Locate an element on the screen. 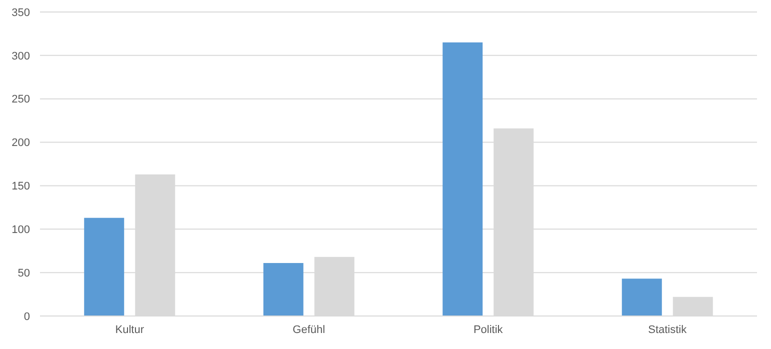 The height and width of the screenshot is (349, 771). x-tick-label: Gefühl is located at coordinates (309, 330).